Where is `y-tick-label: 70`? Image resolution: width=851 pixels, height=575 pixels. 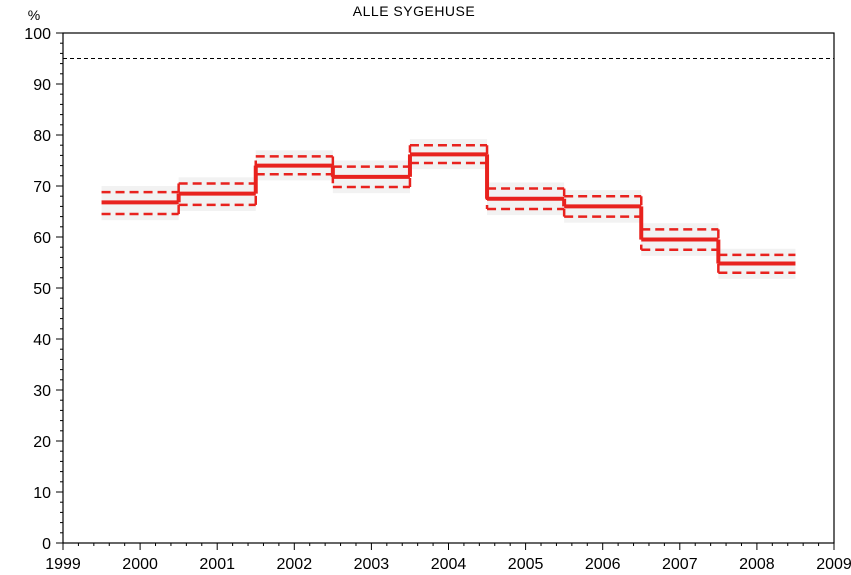
y-tick-label: 70 is located at coordinates (42, 187).